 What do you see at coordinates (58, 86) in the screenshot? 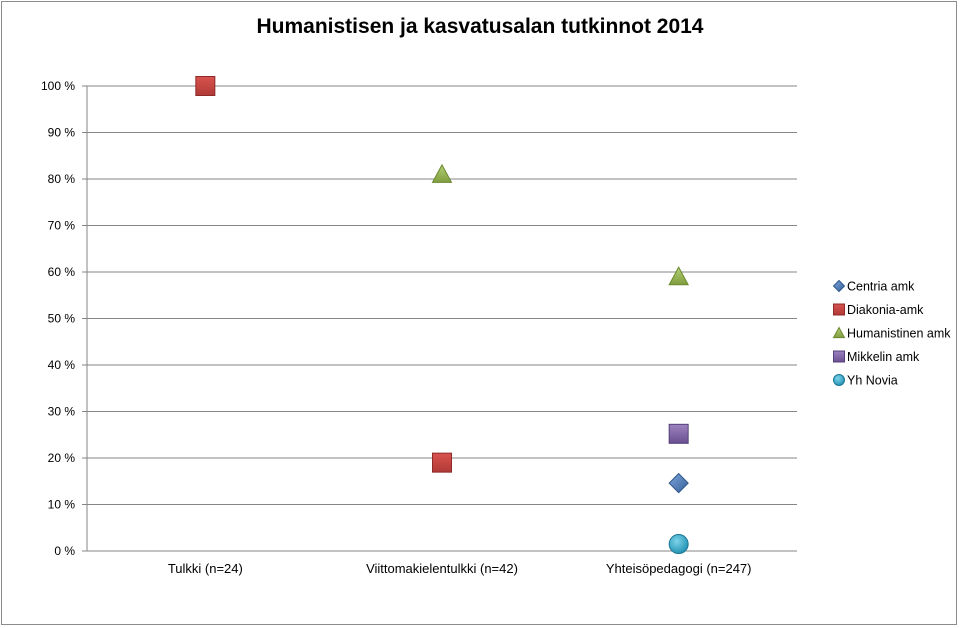
I see `y-tick-label: 100 %` at bounding box center [58, 86].